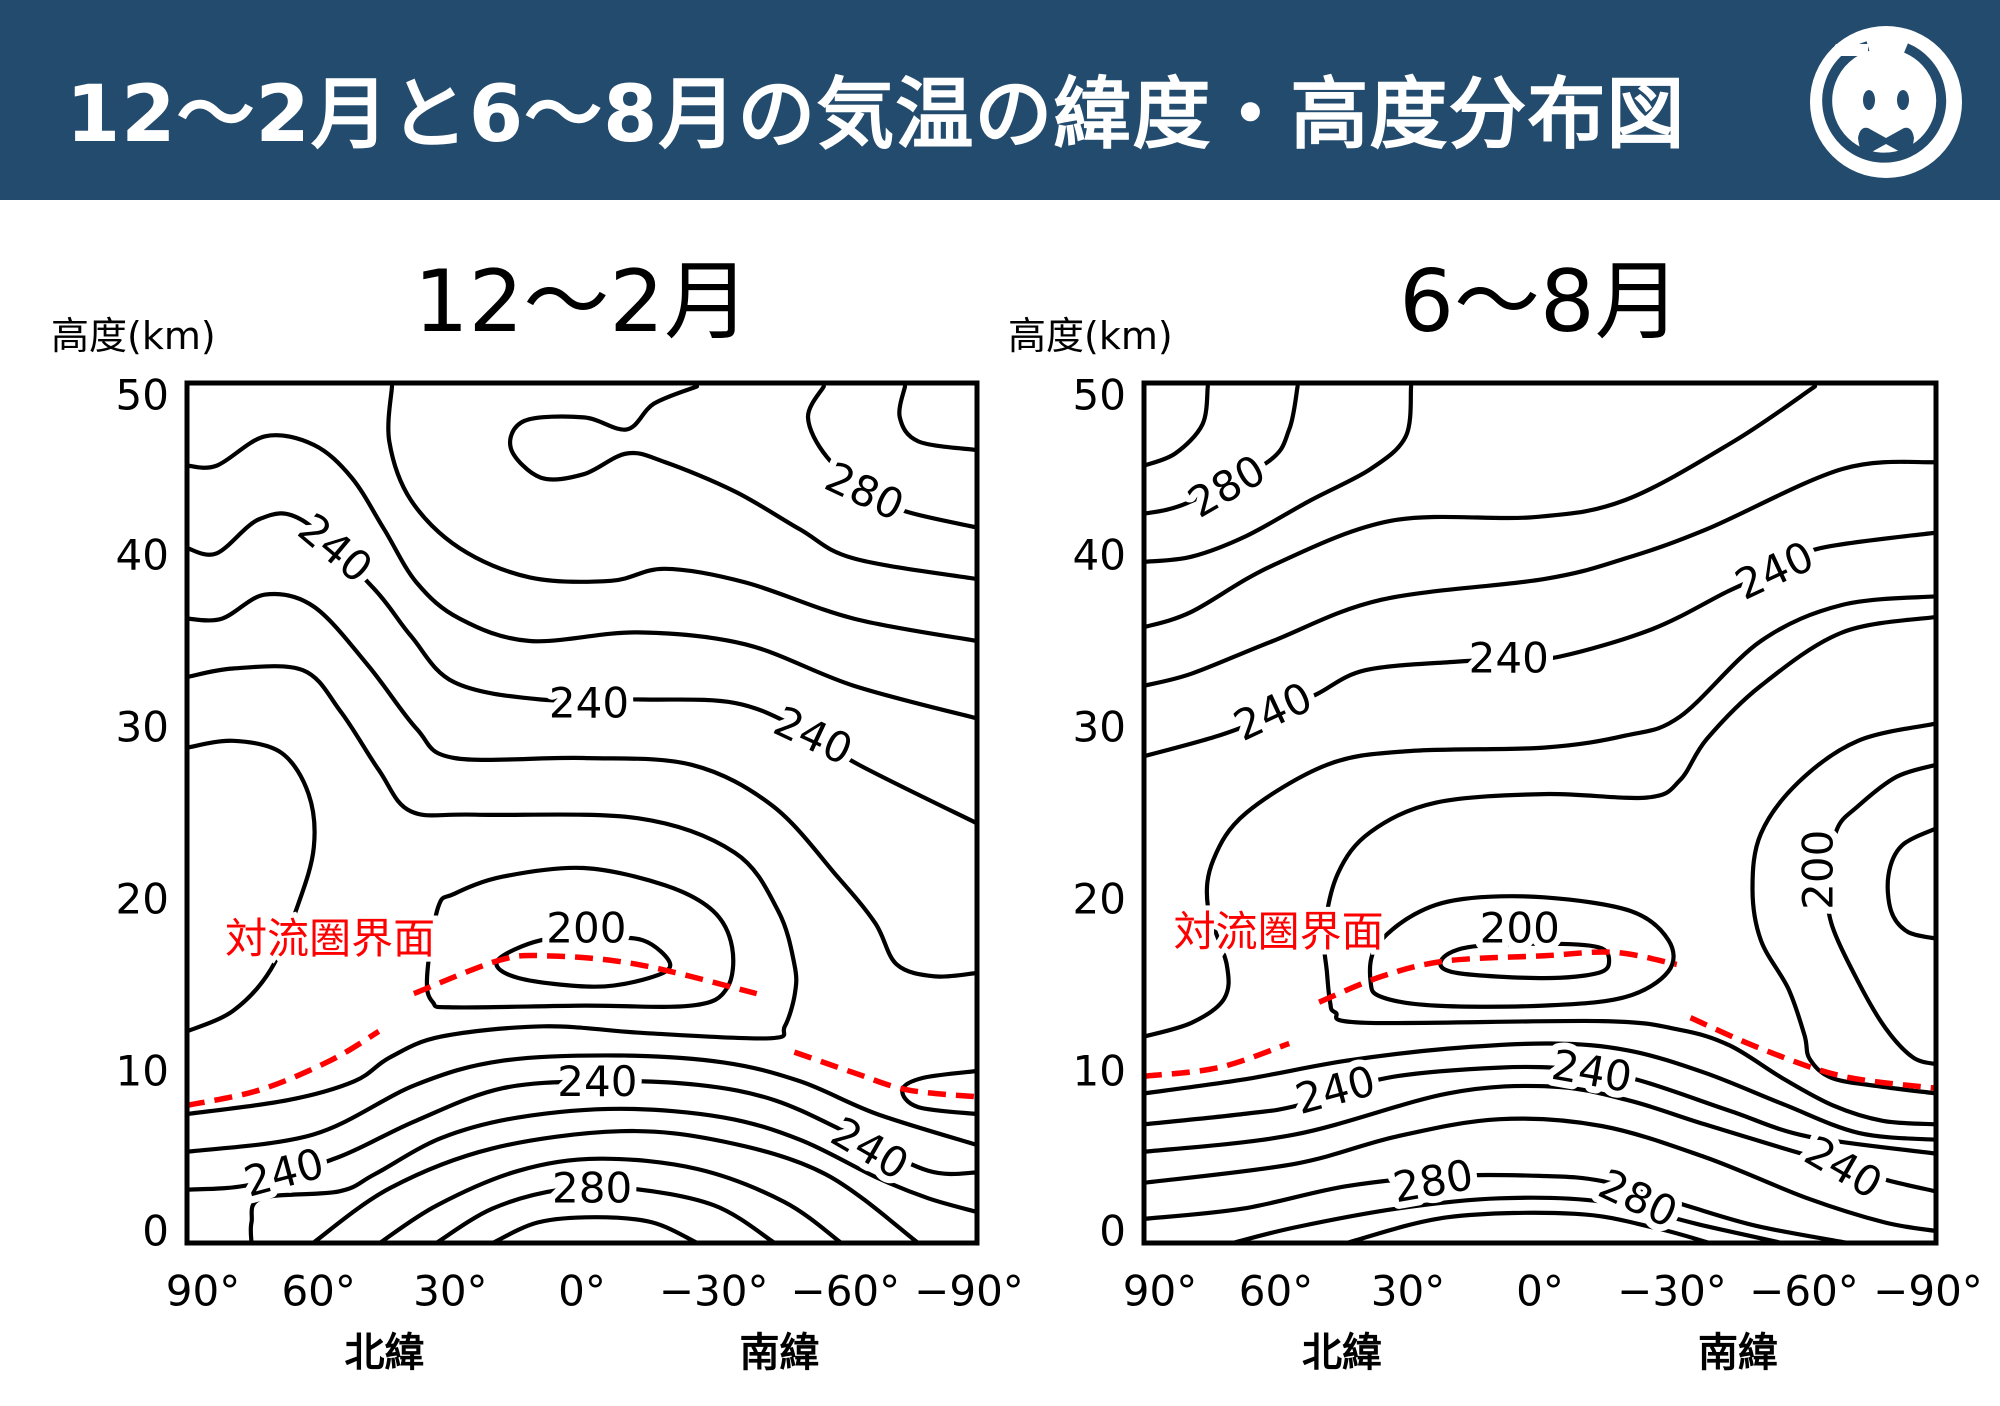 This screenshot has height=1406, width=2000. What do you see at coordinates (1539, 302) in the screenshot?
I see `chart-title: 6～8月` at bounding box center [1539, 302].